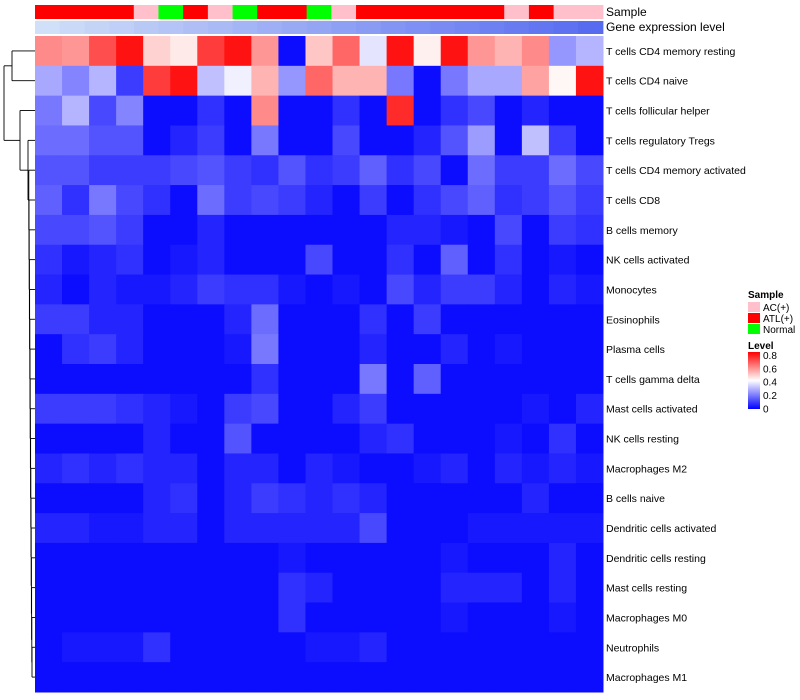 This screenshot has width=800, height=700. What do you see at coordinates (761, 346) in the screenshot?
I see `level-legend-title: Level` at bounding box center [761, 346].